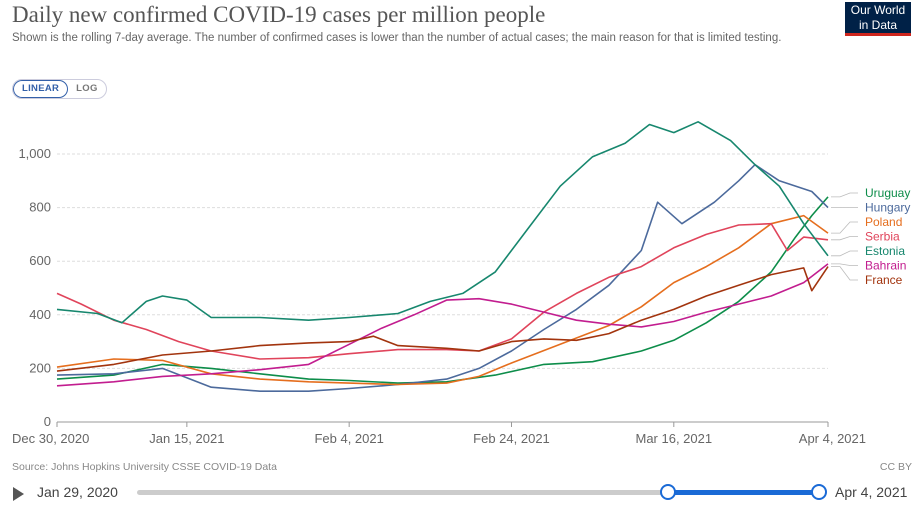  I want to click on owid-logo: Our World in Data, so click(878, 19).